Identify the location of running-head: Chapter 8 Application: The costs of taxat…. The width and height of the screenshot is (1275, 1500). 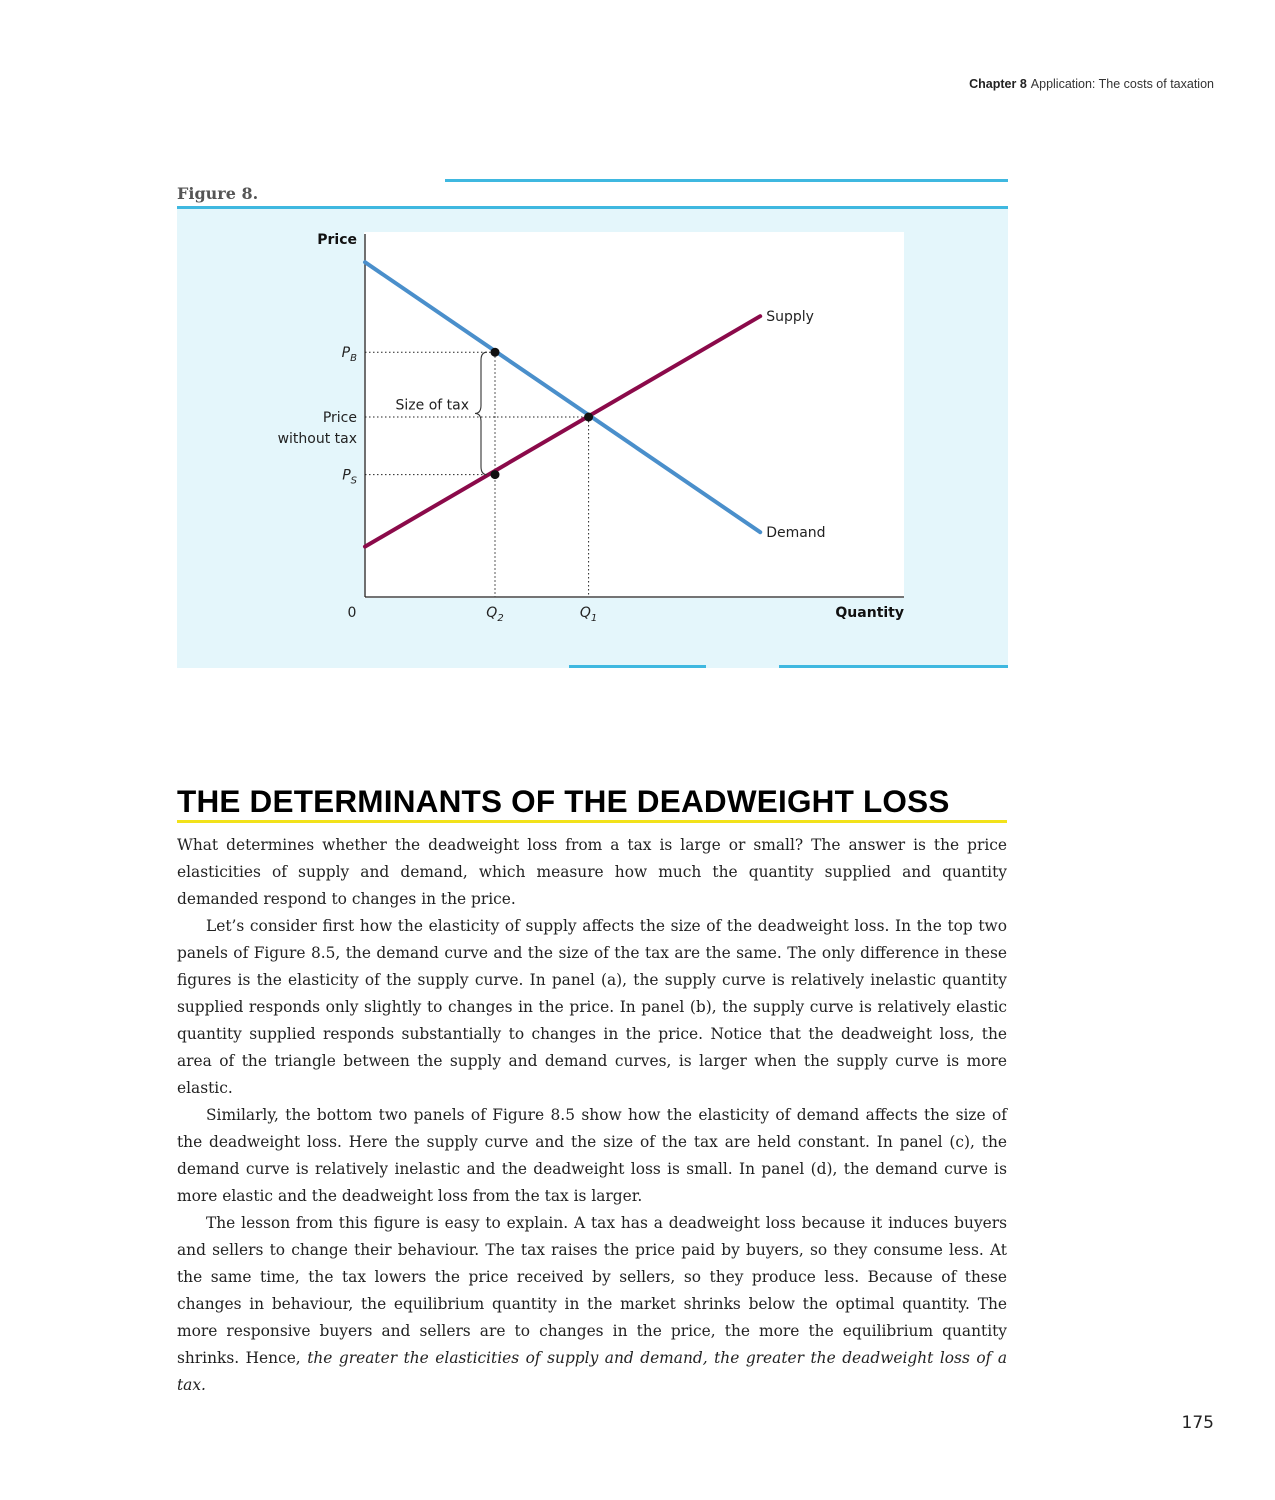
(1091, 84).